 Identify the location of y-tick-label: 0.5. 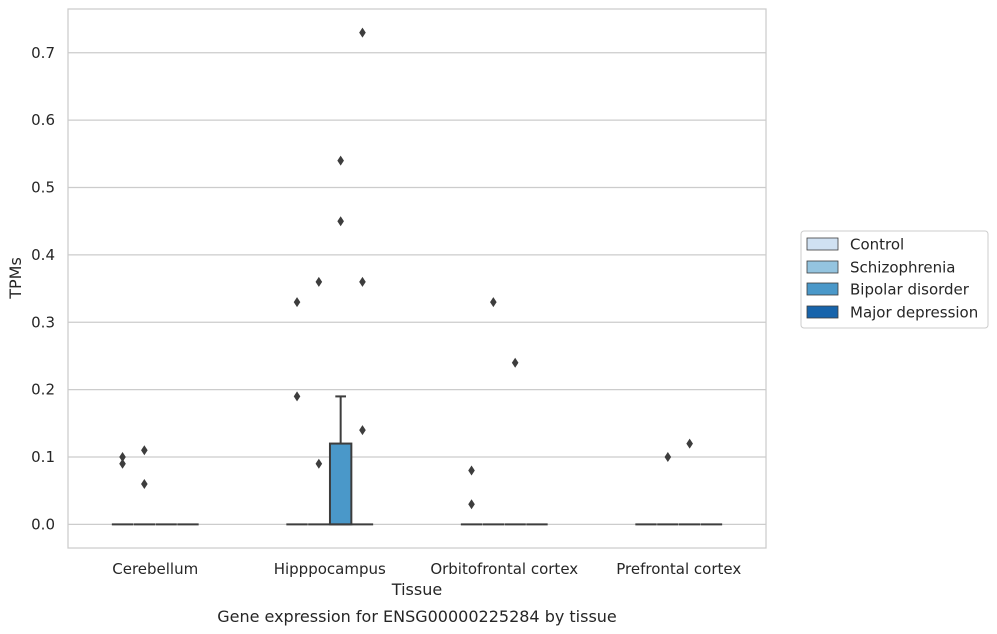
(43, 188).